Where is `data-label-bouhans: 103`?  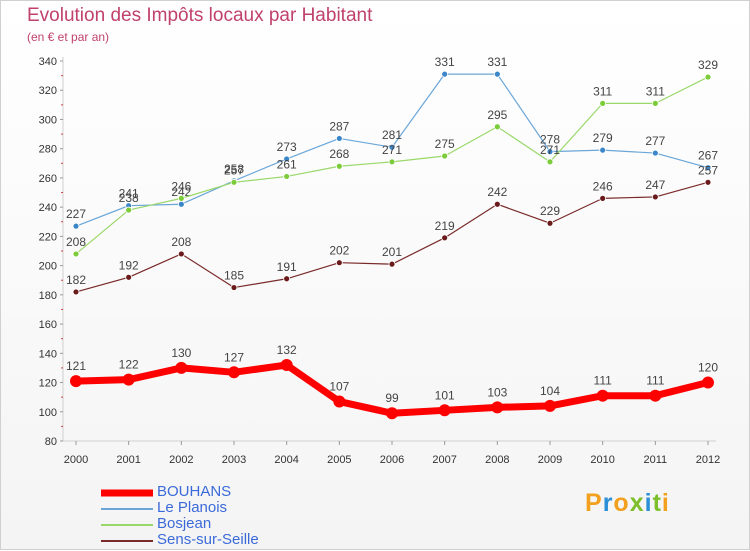
data-label-bouhans: 103 is located at coordinates (497, 392).